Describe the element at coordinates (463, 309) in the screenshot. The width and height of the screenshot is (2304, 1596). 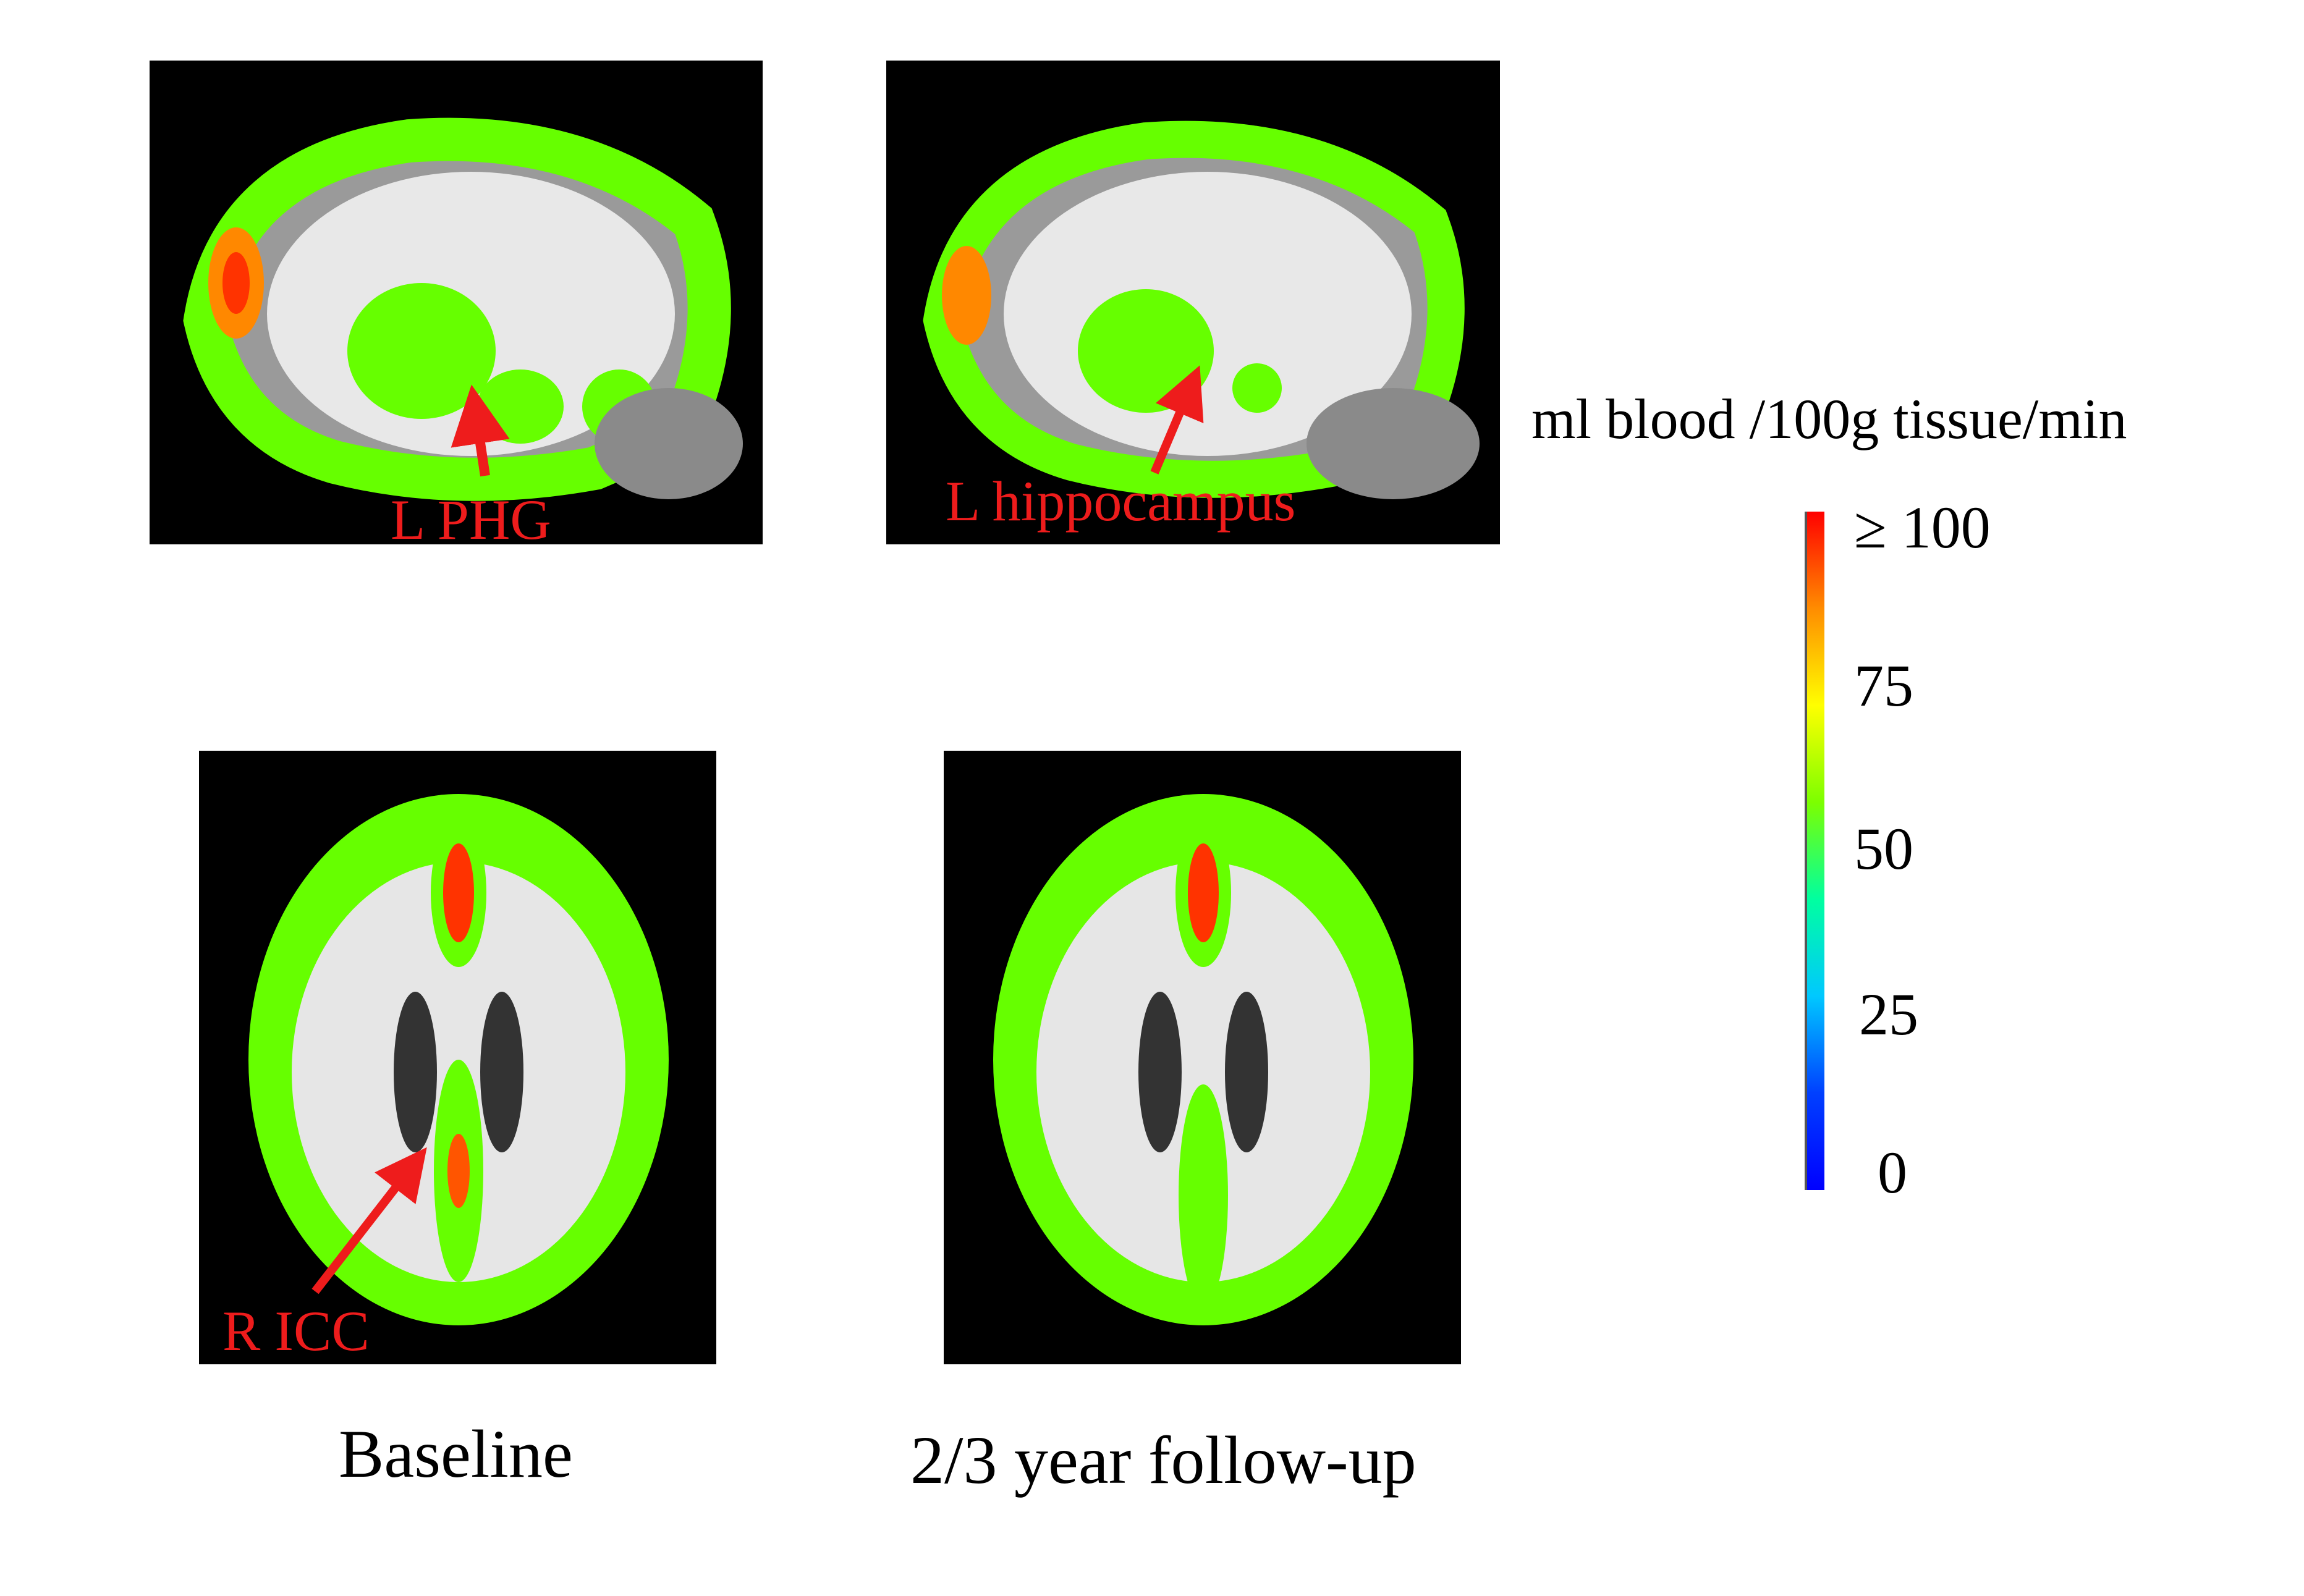
I see `sagittal-baseline-brain` at that location.